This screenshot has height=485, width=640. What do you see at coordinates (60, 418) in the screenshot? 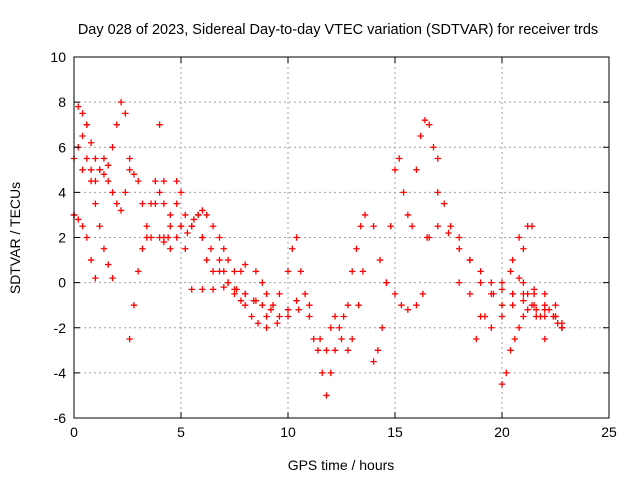
I see `y-tick-label: -6` at bounding box center [60, 418].